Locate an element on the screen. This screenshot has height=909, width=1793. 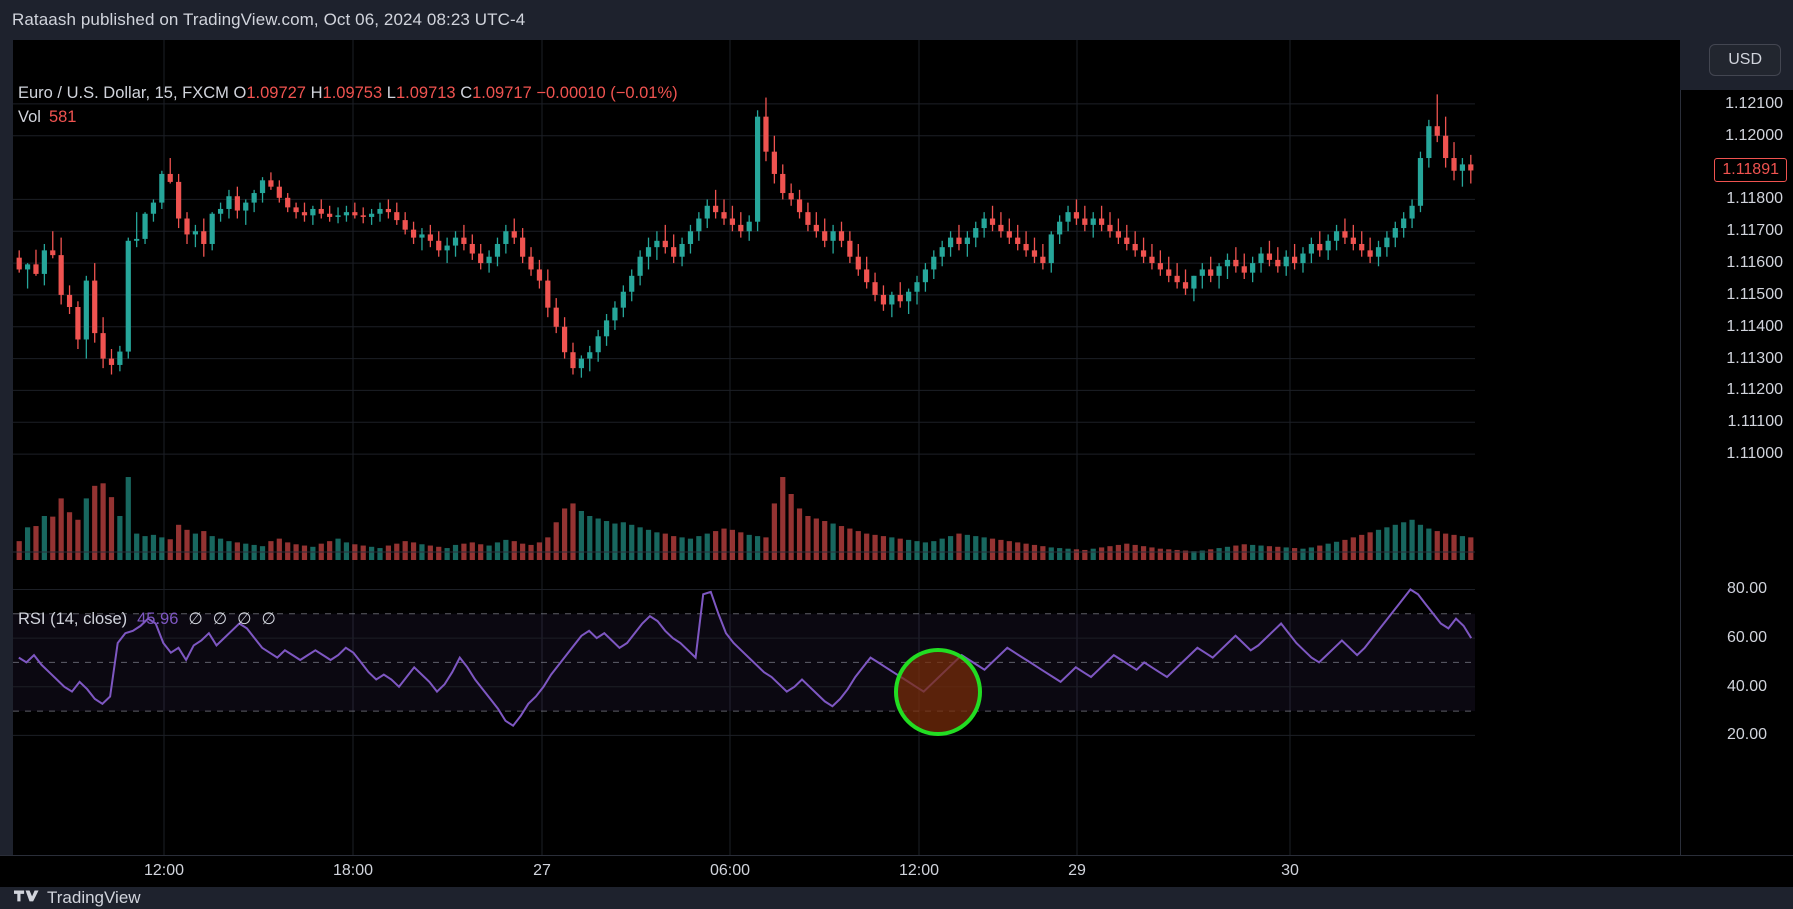
left-gutter is located at coordinates (6, 447).